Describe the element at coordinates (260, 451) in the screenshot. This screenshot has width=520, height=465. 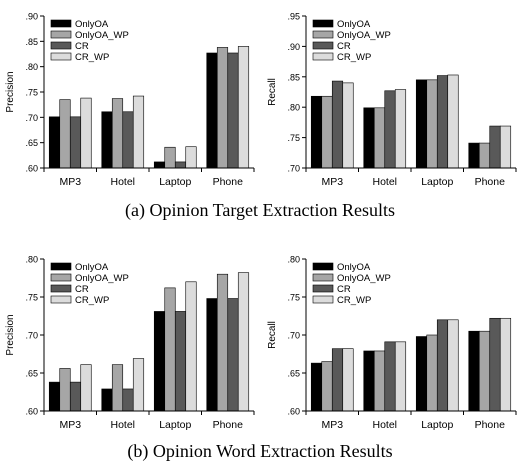
I see `caption-word-extraction: (b) Opinion Word Extraction Results` at that location.